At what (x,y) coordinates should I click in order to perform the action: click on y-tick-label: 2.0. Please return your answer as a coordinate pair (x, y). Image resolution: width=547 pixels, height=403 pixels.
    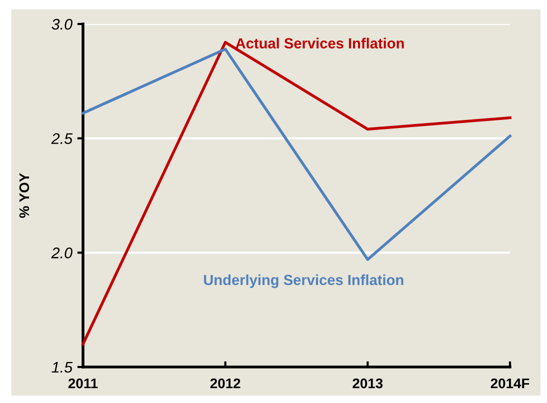
    Looking at the image, I should click on (61, 253).